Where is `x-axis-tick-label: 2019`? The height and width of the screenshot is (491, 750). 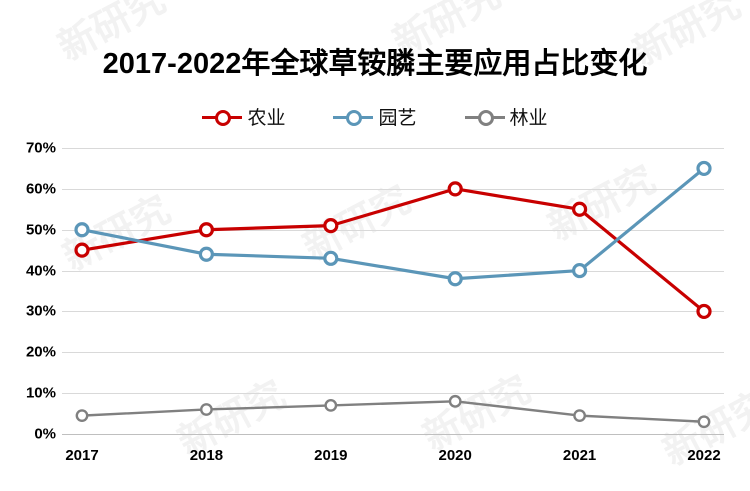
x-axis-tick-label: 2019 is located at coordinates (331, 455).